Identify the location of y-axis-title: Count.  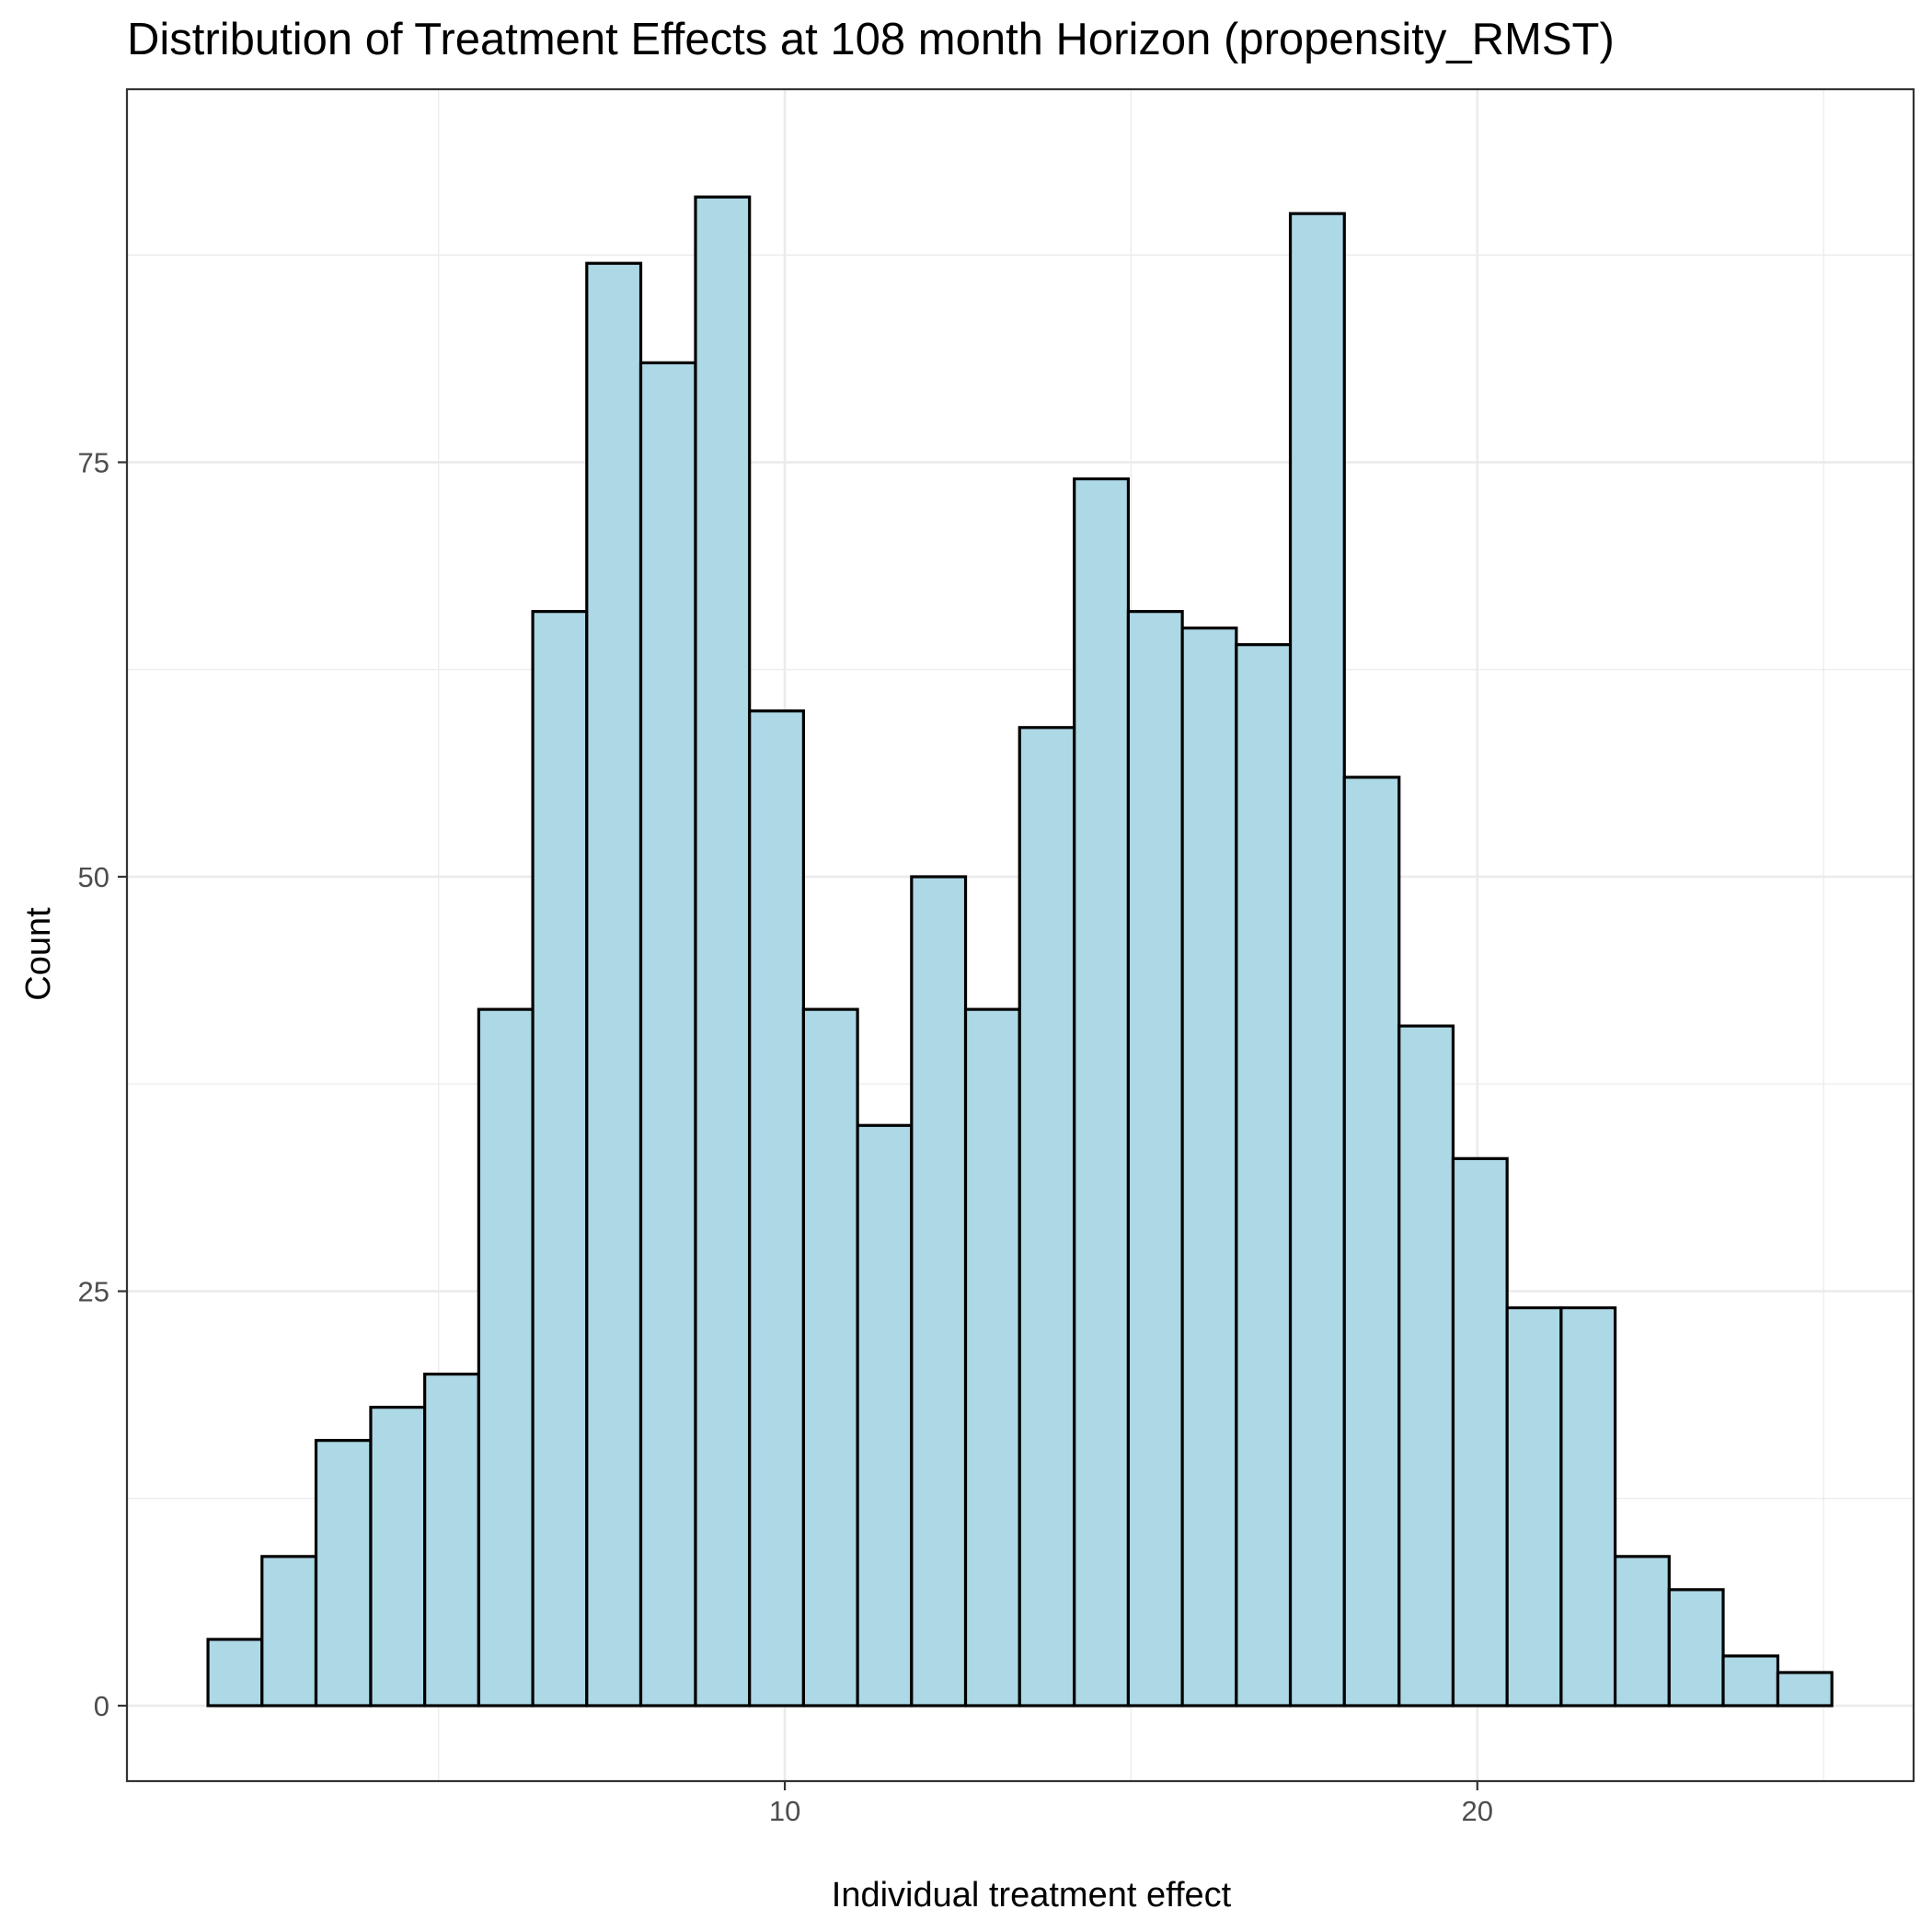
(38, 954).